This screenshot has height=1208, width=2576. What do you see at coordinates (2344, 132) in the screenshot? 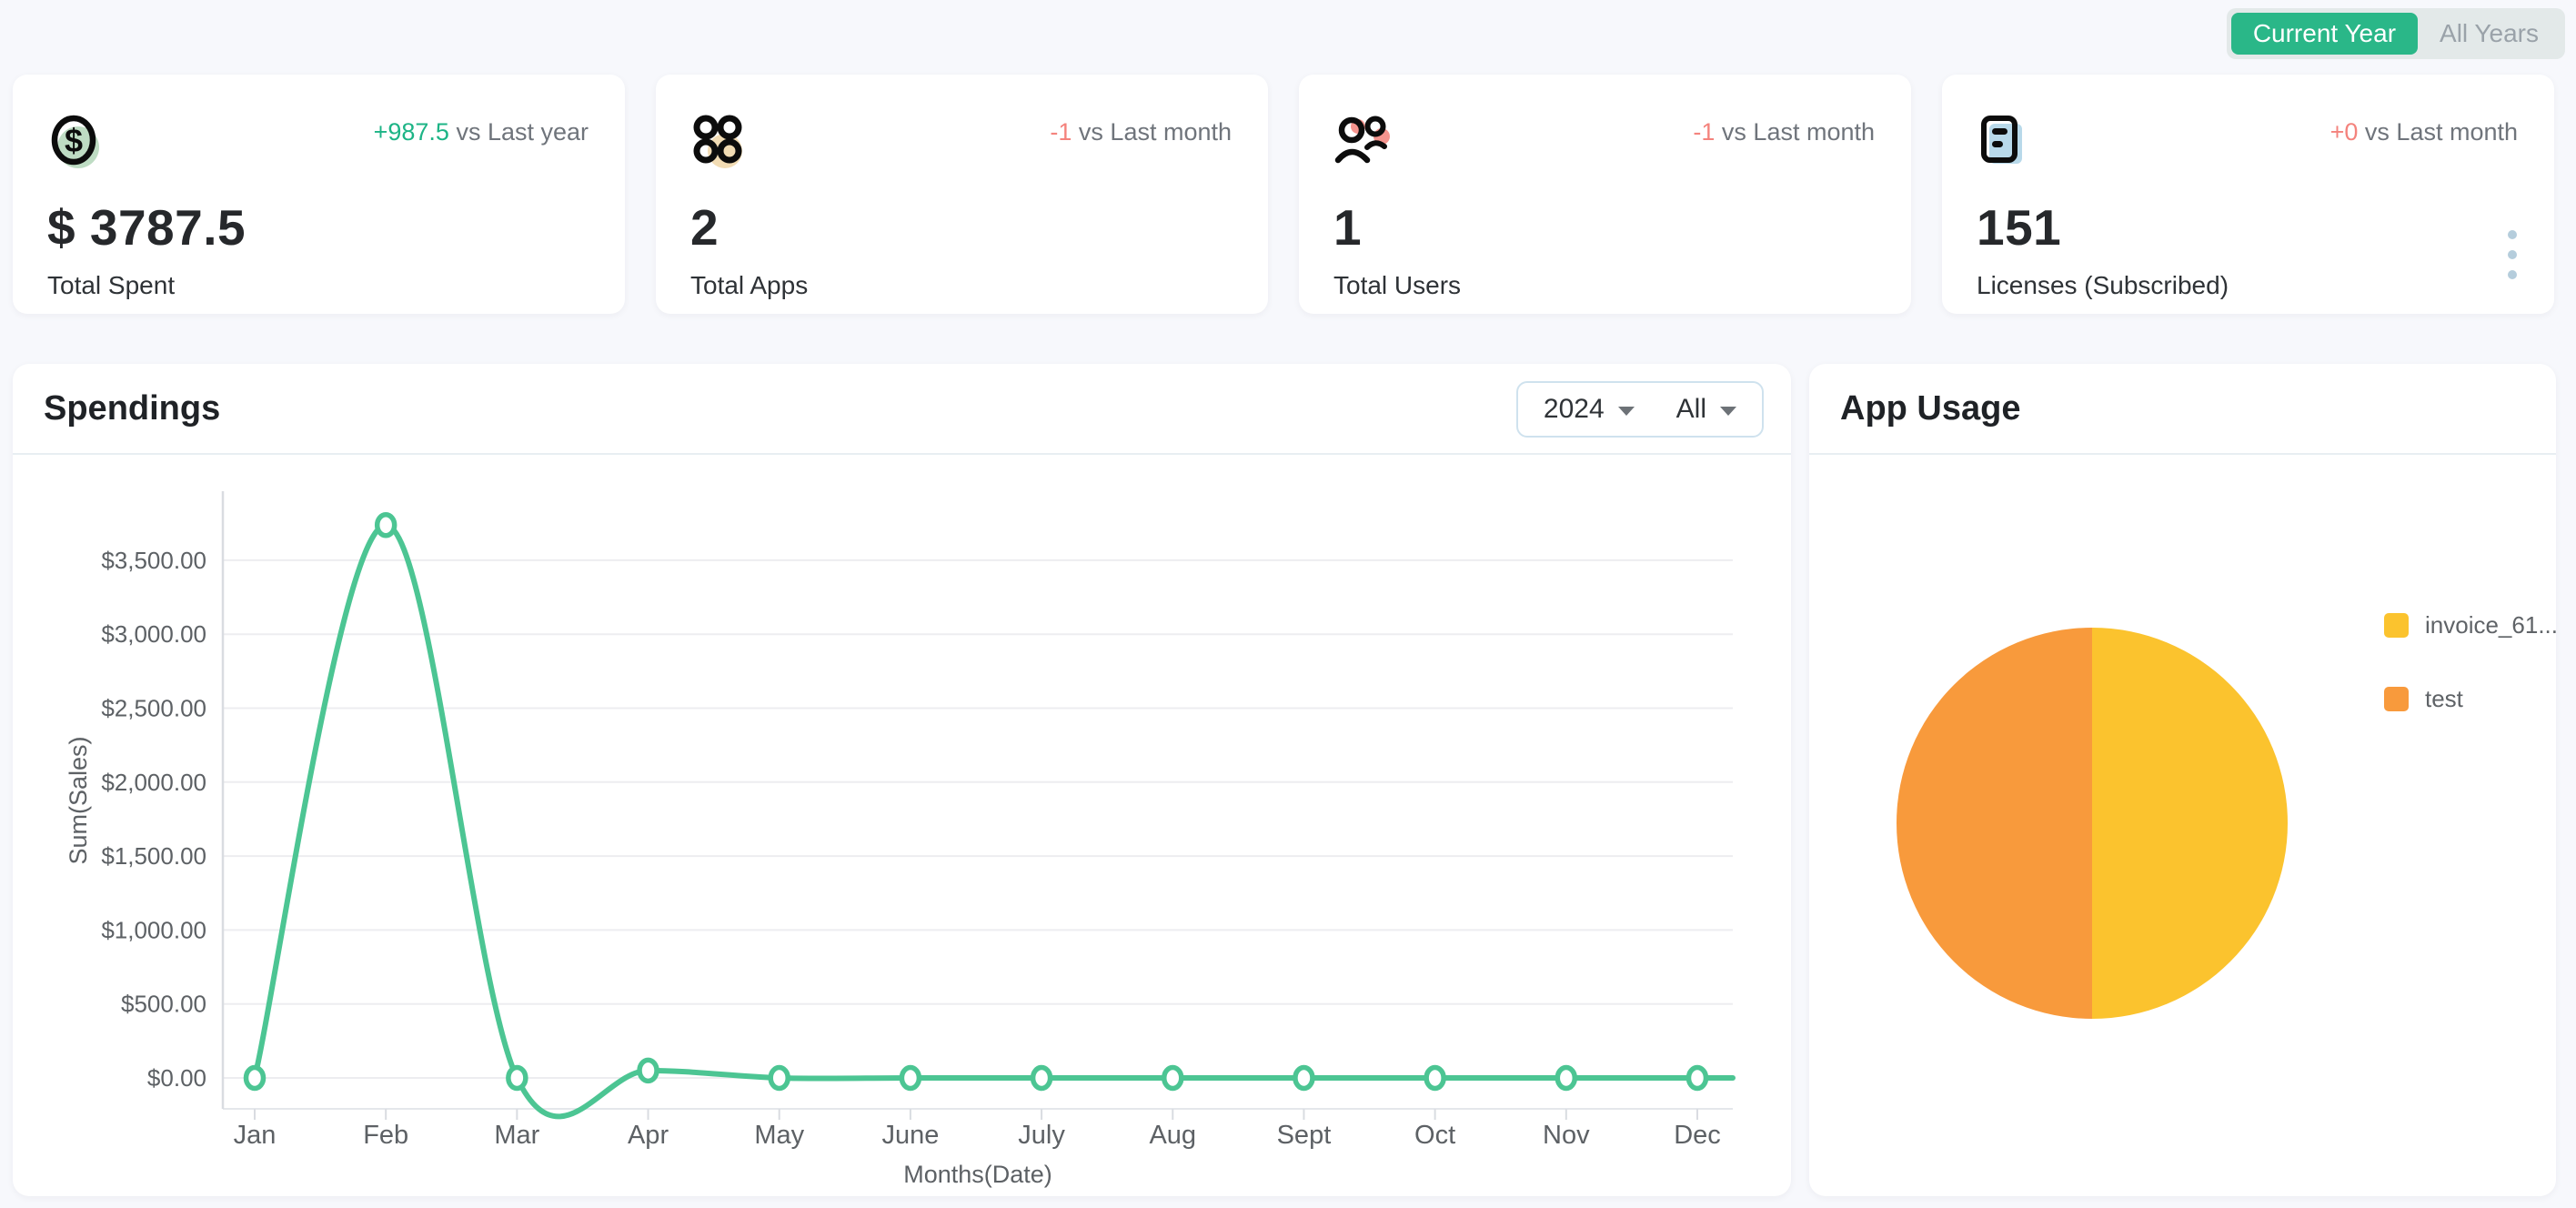
I see `delta-value: +0` at bounding box center [2344, 132].